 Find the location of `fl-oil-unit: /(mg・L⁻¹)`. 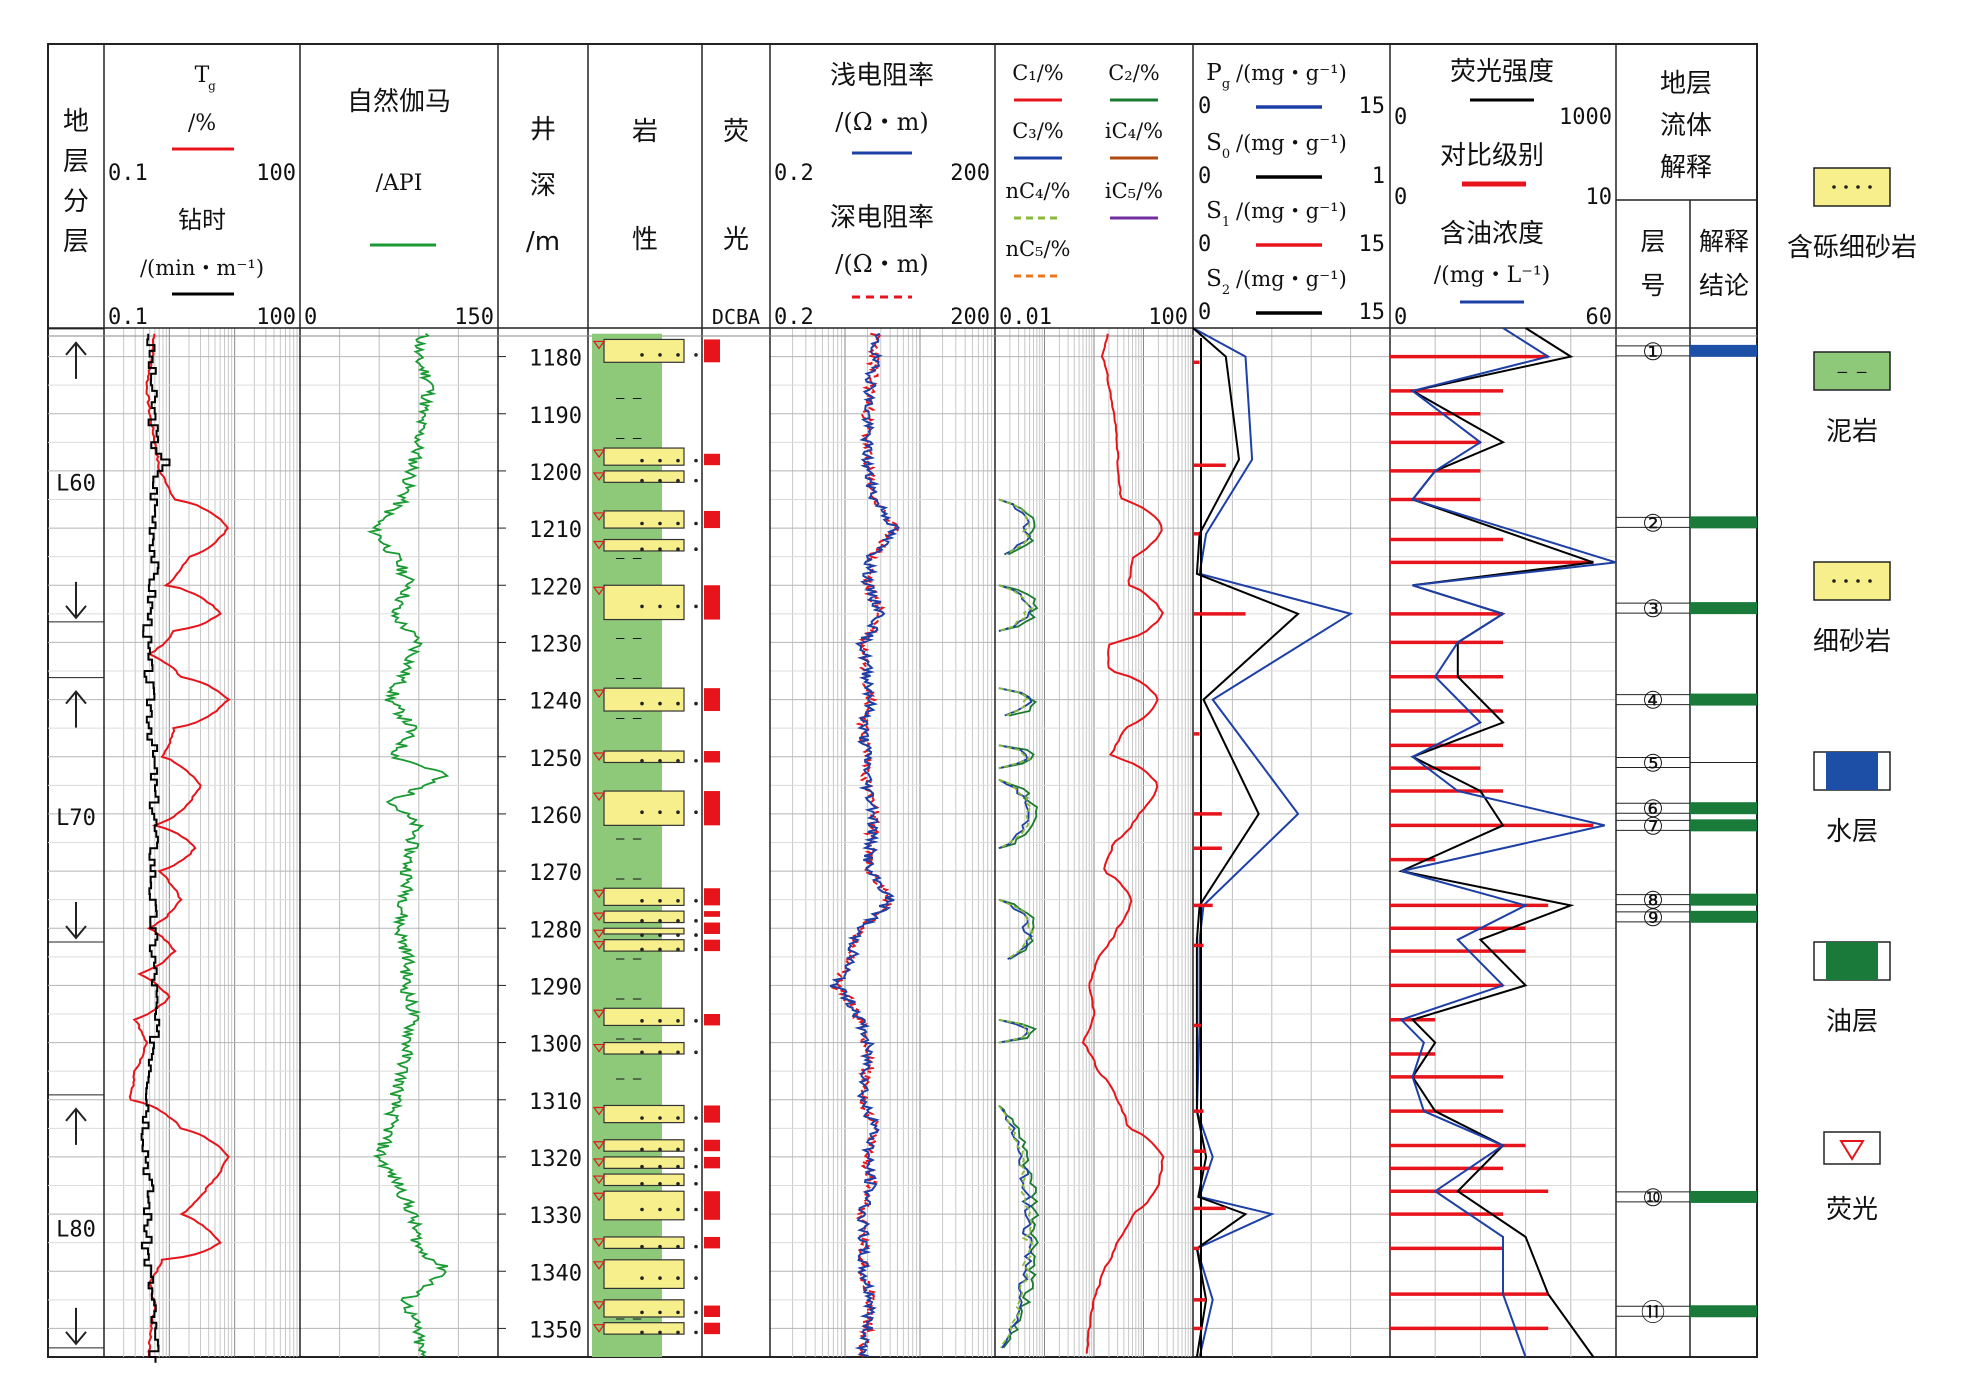

fl-oil-unit: /(mg・L⁻¹) is located at coordinates (1492, 275).